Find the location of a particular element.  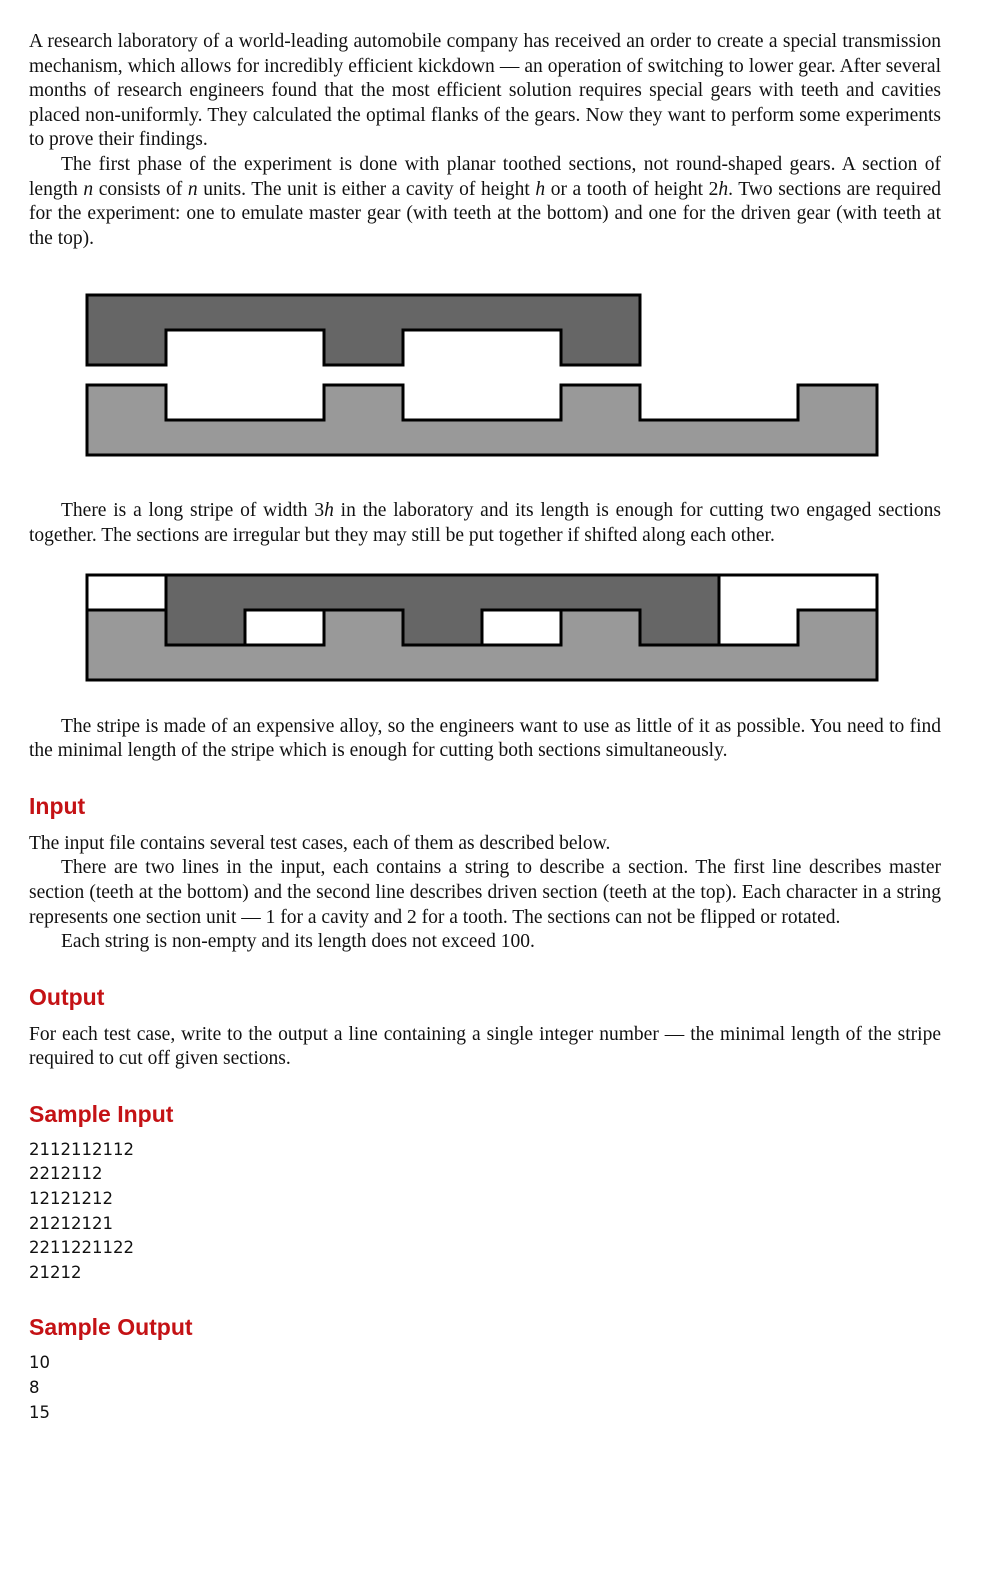

sample-output-block: 10 8 15 is located at coordinates (485, 1388).